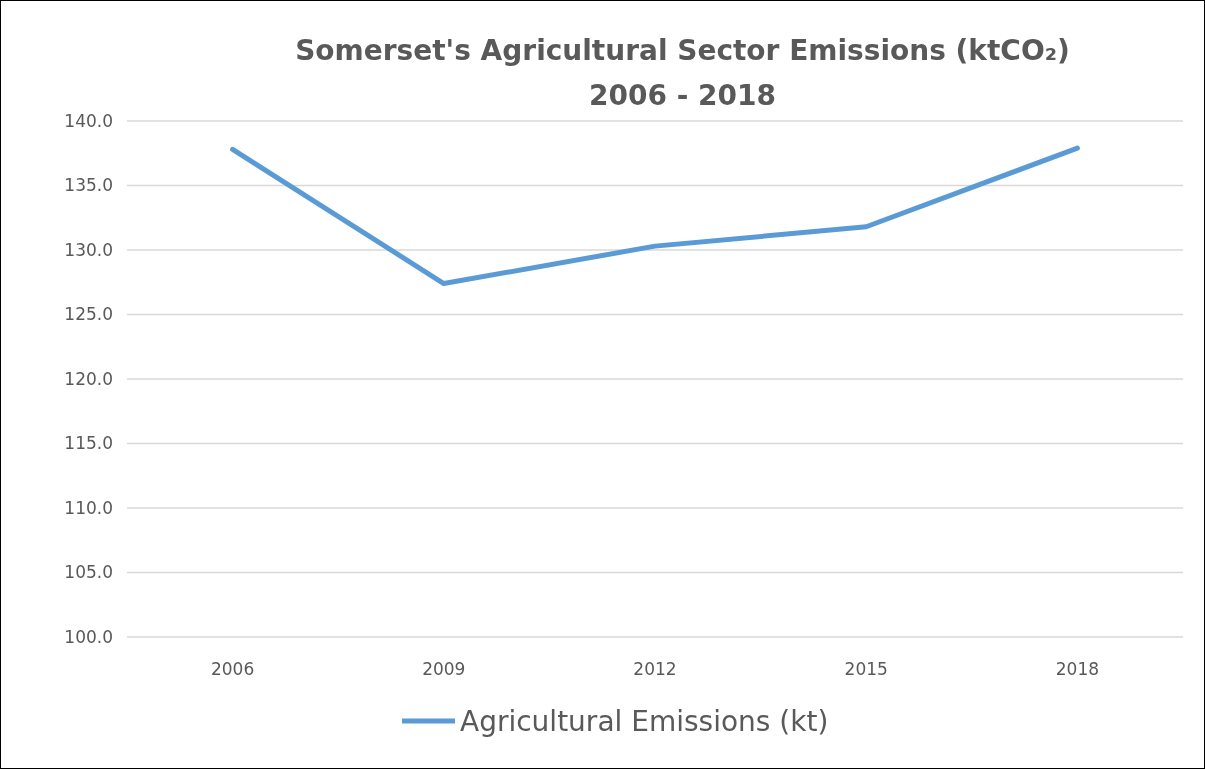  What do you see at coordinates (682, 95) in the screenshot?
I see `chart-subtitle: 2006 - 2018` at bounding box center [682, 95].